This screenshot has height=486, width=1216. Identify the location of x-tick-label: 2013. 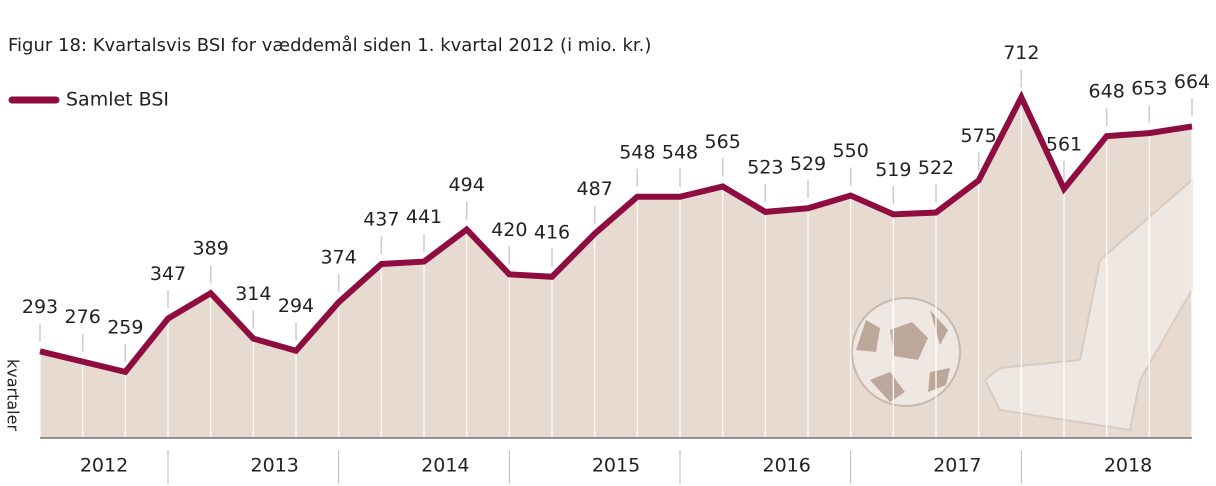
(274, 466).